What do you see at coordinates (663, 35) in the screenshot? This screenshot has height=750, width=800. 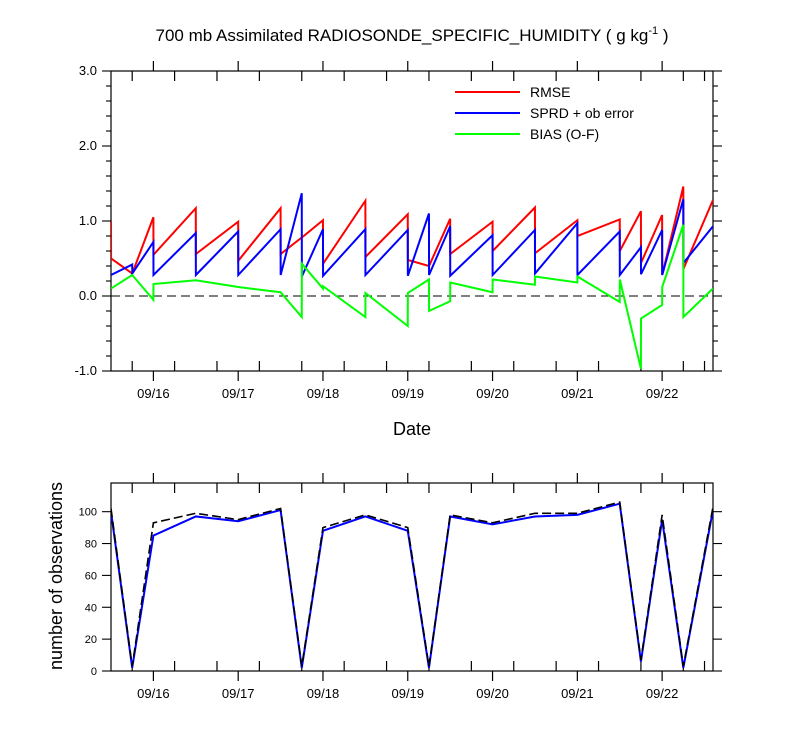 I see `title-end: )` at bounding box center [663, 35].